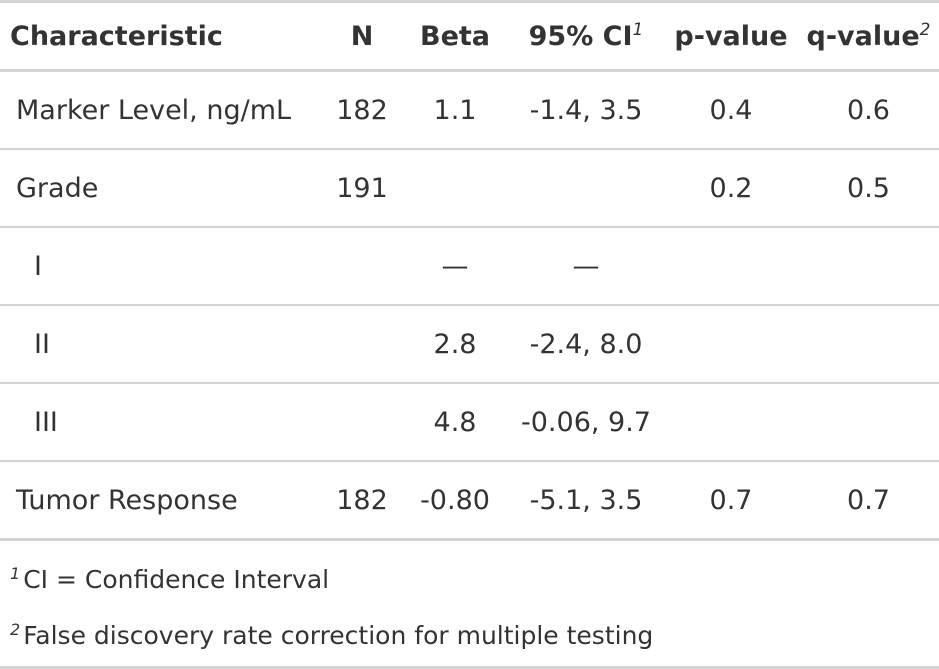 This screenshot has height=669, width=939. I want to click on row-label: Tumor Response, so click(161, 501).